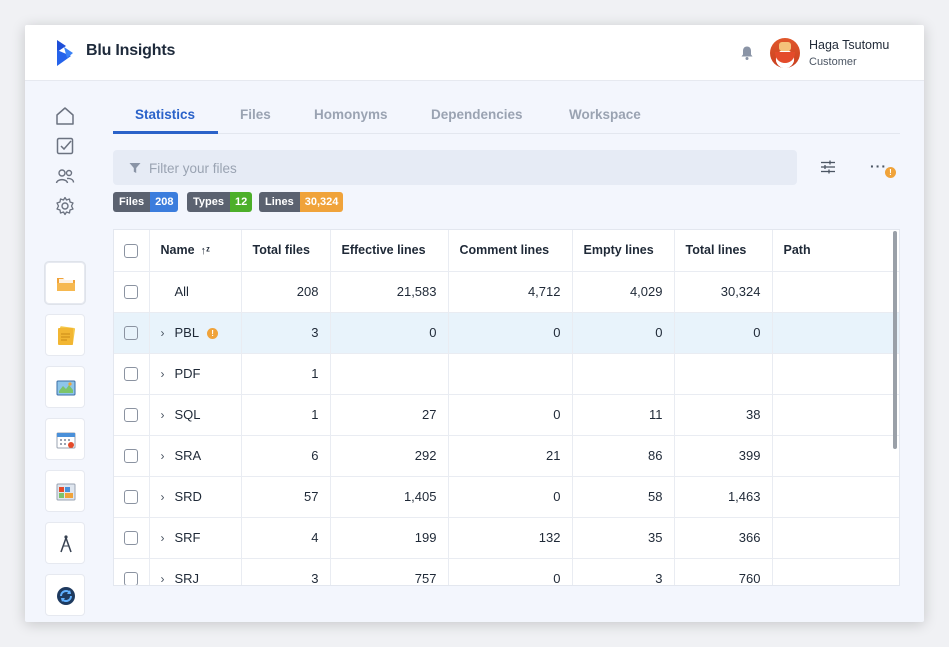 The width and height of the screenshot is (949, 647). Describe the element at coordinates (65, 116) in the screenshot. I see `home-icon` at that location.